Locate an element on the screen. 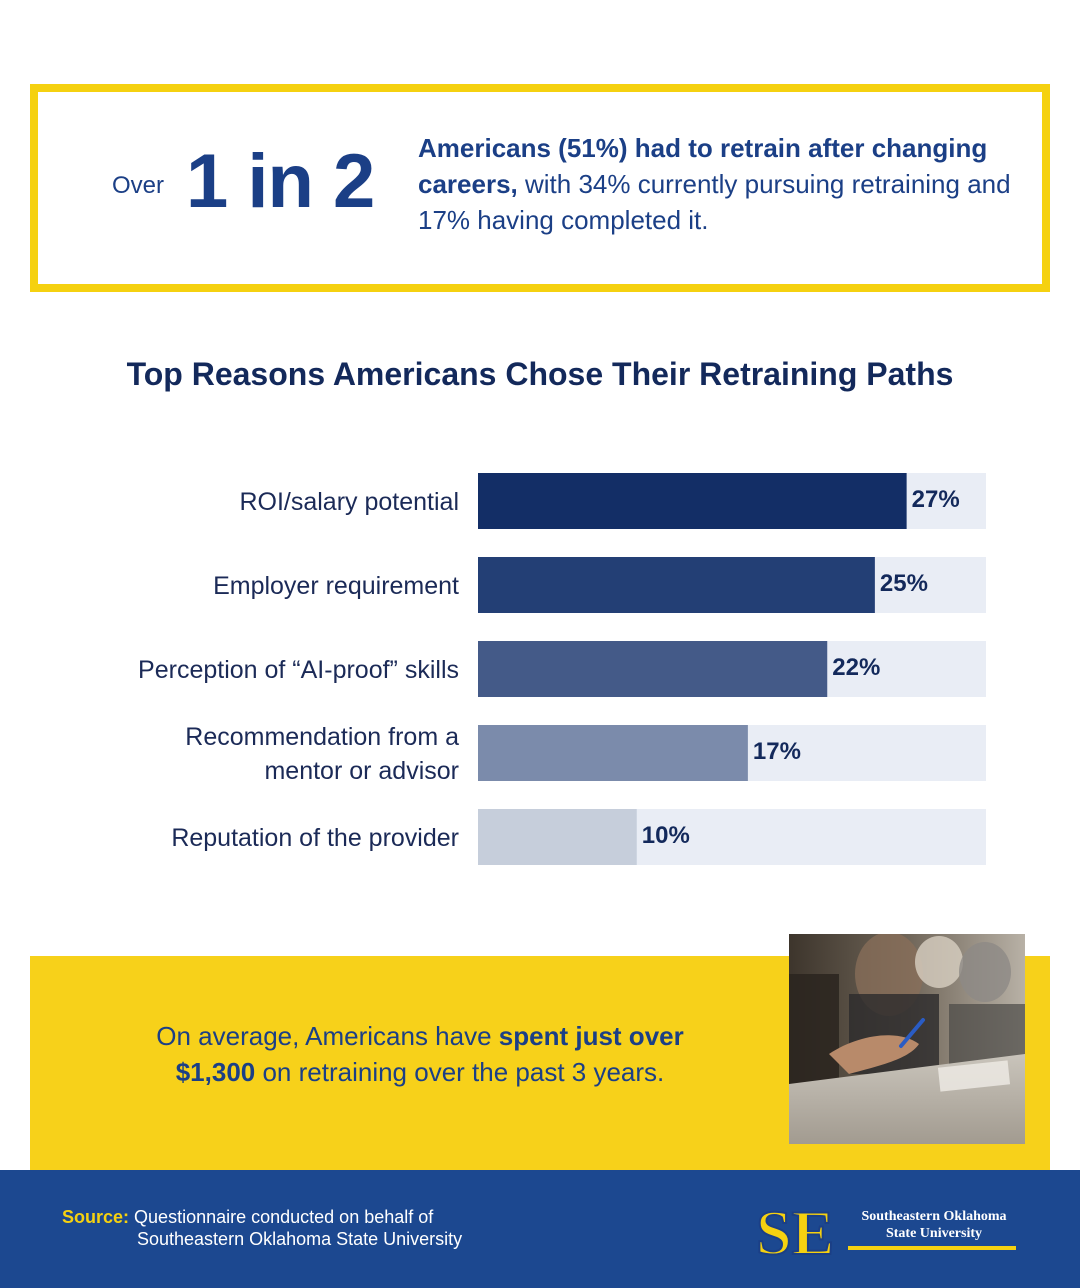 This screenshot has width=1080, height=1288. logo-monogram-text: SE is located at coordinates (795, 1232).